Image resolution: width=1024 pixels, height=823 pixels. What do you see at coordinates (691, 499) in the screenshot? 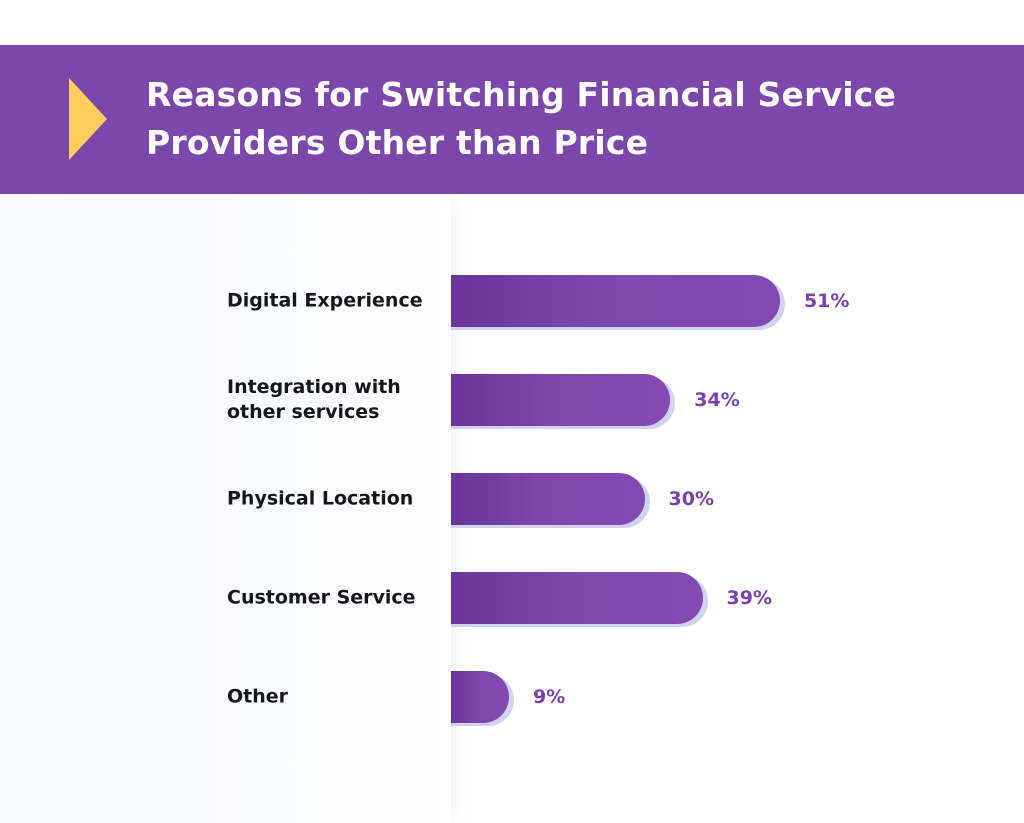
I see `data-label: 30%` at bounding box center [691, 499].